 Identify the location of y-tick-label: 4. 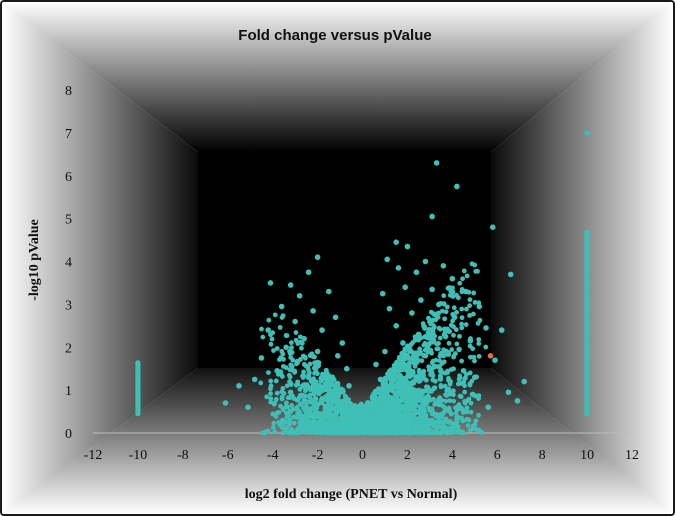
(68, 263).